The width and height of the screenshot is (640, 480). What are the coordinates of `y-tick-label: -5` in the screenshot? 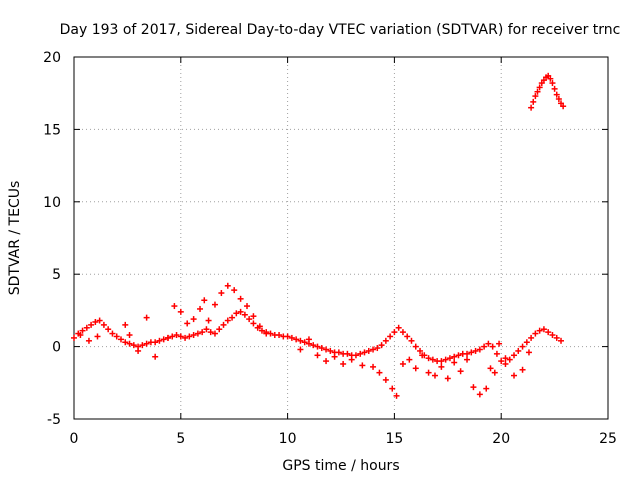 It's located at (54, 420).